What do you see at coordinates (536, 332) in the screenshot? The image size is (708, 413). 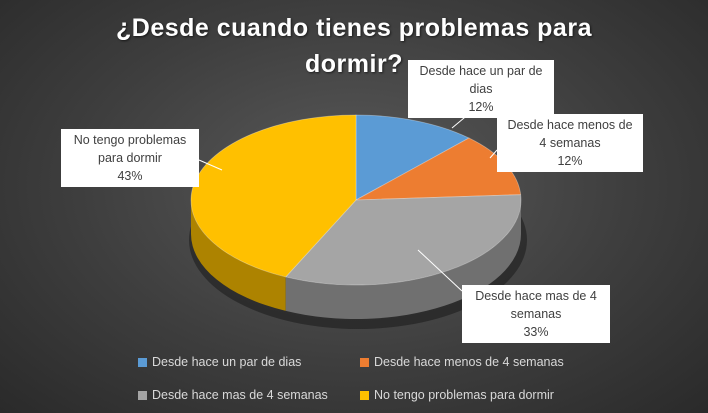 I see `data-label-percent: 33%` at bounding box center [536, 332].